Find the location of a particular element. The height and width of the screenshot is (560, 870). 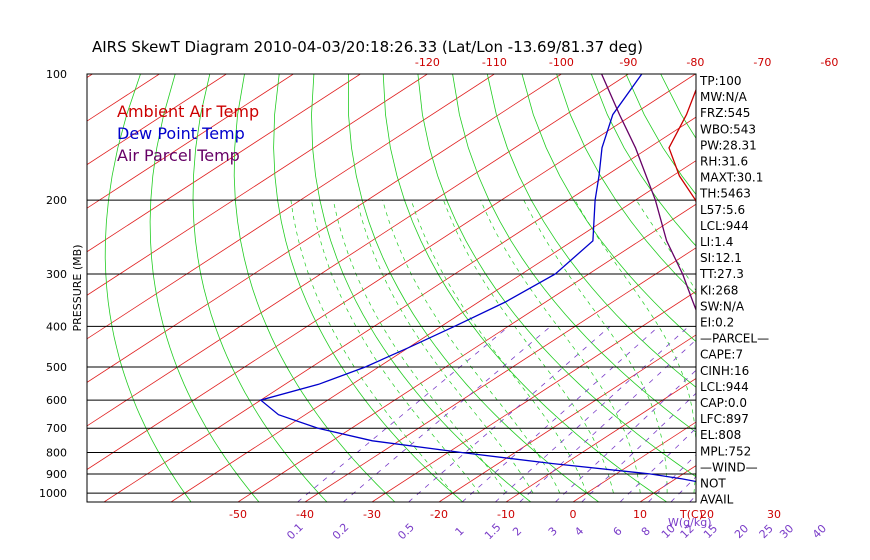

index-entry: MAXT:30.1 is located at coordinates (731, 178).